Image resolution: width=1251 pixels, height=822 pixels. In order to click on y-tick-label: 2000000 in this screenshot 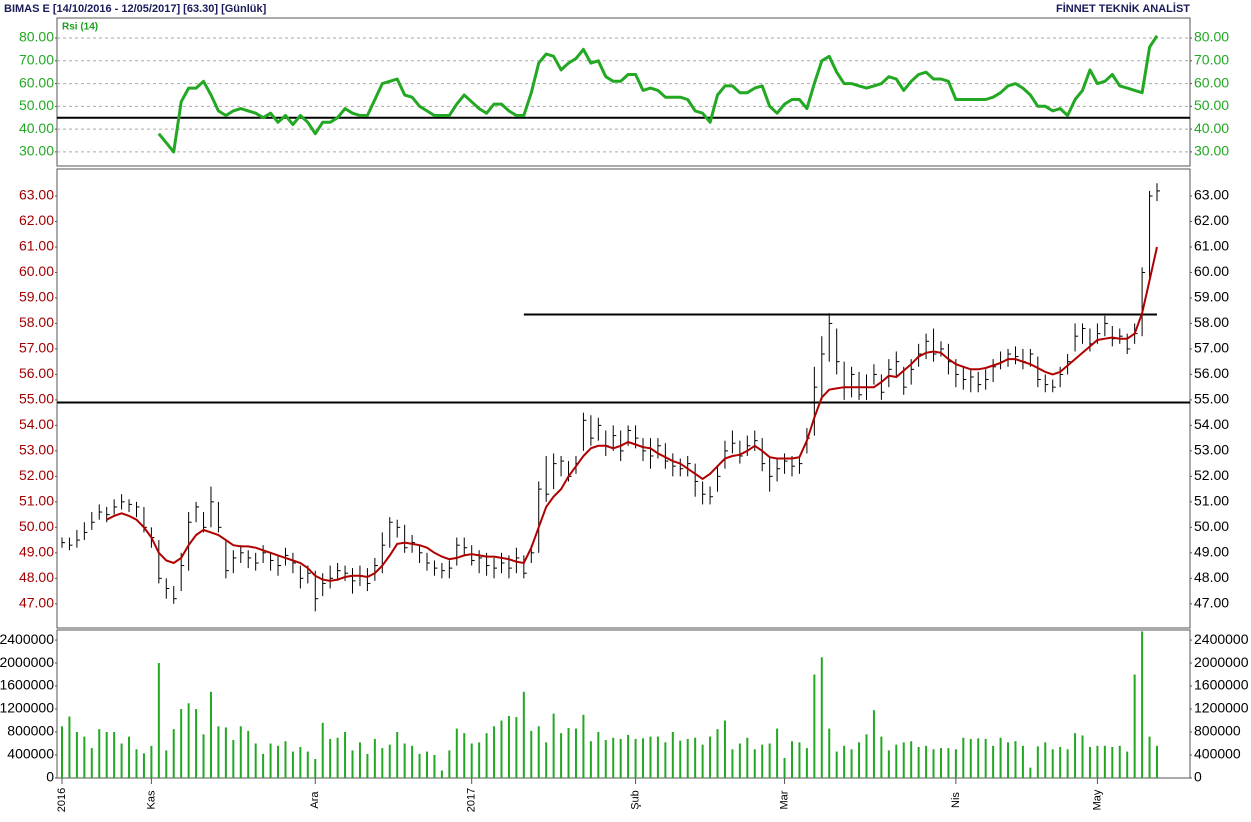, I will do `click(1221, 662)`.